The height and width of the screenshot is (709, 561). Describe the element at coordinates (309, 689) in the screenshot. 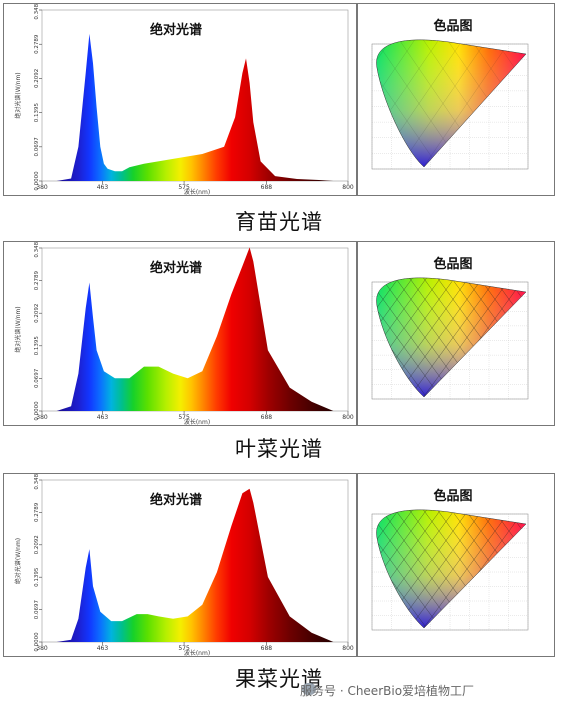

I see `wechat-icon` at that location.